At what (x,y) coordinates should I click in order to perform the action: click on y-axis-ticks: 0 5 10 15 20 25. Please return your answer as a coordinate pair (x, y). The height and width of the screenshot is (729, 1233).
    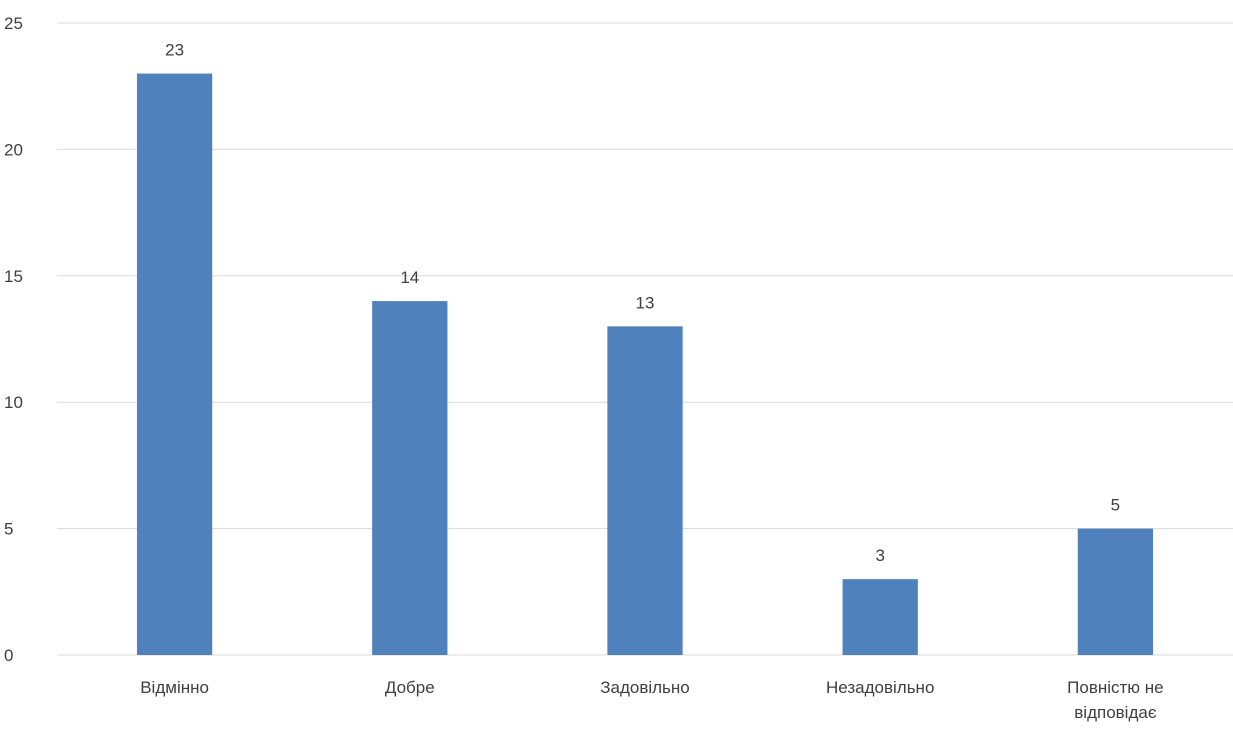
    Looking at the image, I should click on (13, 339).